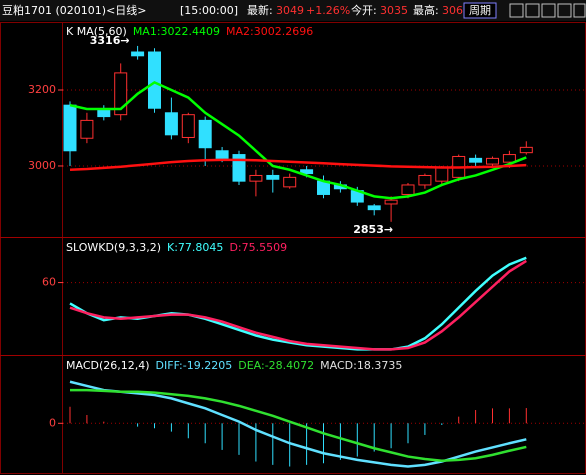 The width and height of the screenshot is (586, 475). I want to click on symbol-title: 豆粕1701 (020101)<日线>, so click(74, 10).